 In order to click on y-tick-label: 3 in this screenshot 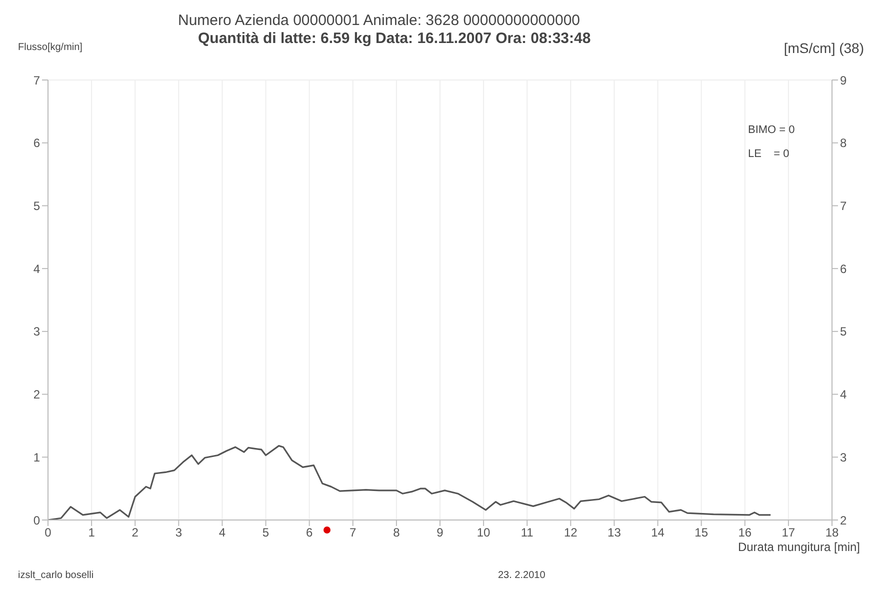, I will do `click(36, 331)`.